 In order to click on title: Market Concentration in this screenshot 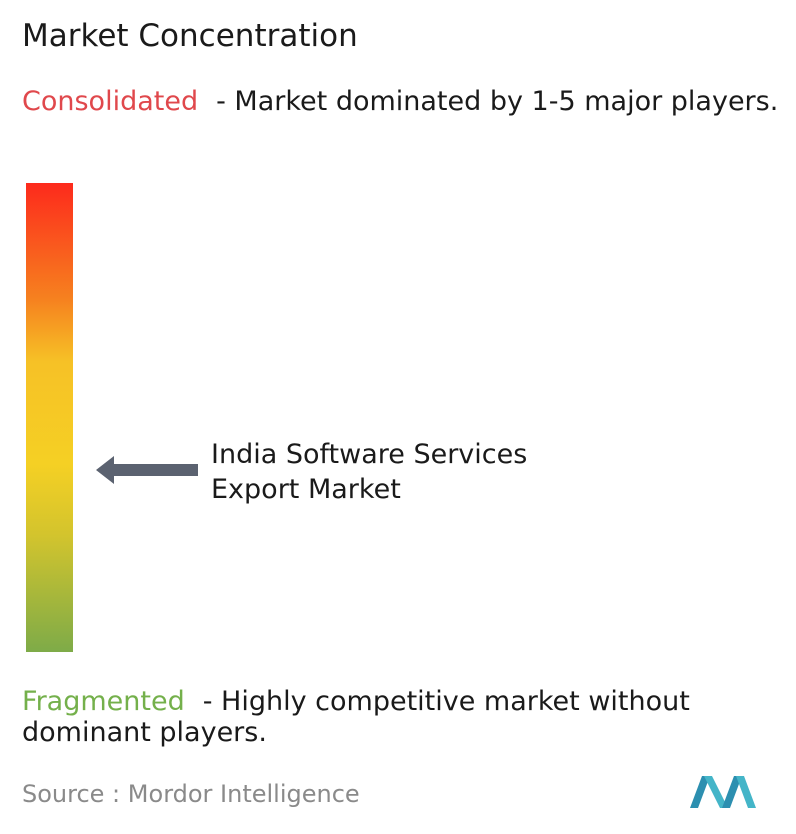, I will do `click(190, 36)`.